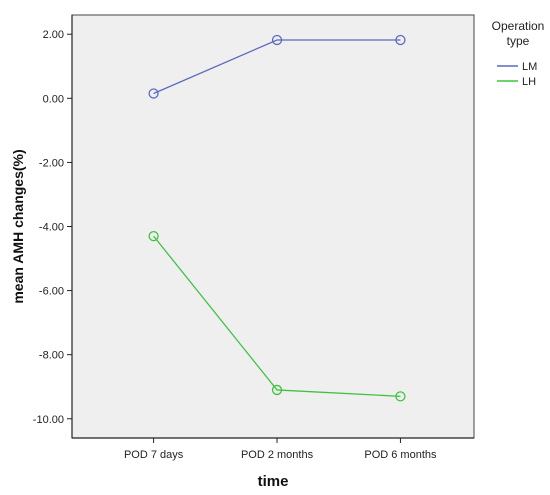  I want to click on y-axis: 2.00 0.00 -2.00 -4.00 -6.00 -8.00 -10.00, so click(53, 226).